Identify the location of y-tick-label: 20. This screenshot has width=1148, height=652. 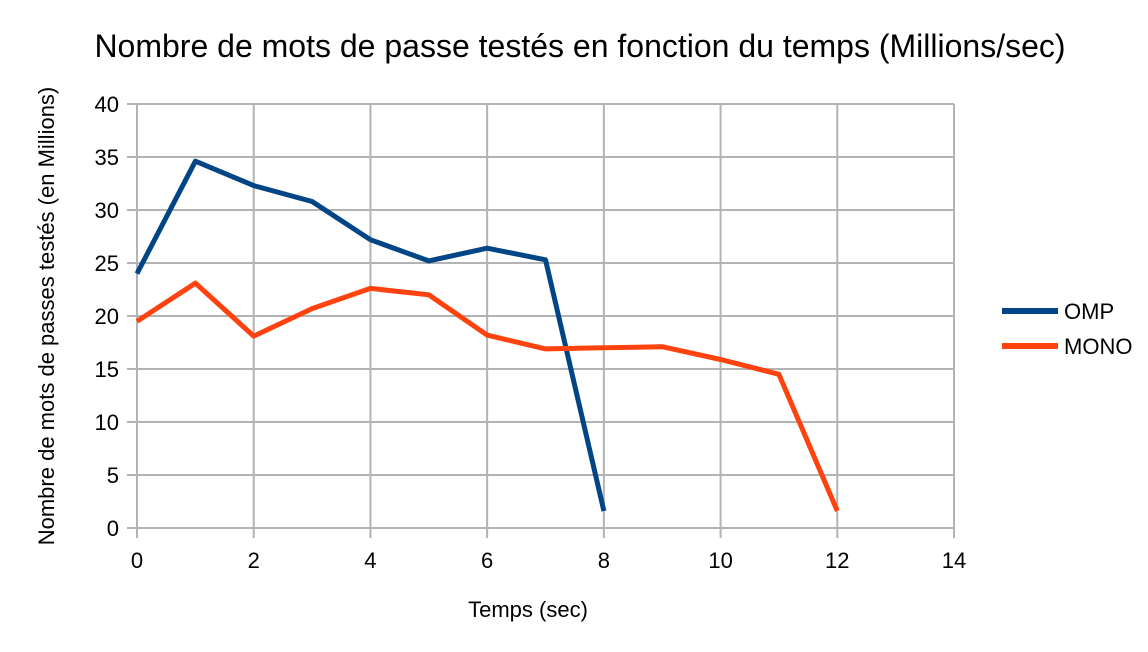
(107, 316).